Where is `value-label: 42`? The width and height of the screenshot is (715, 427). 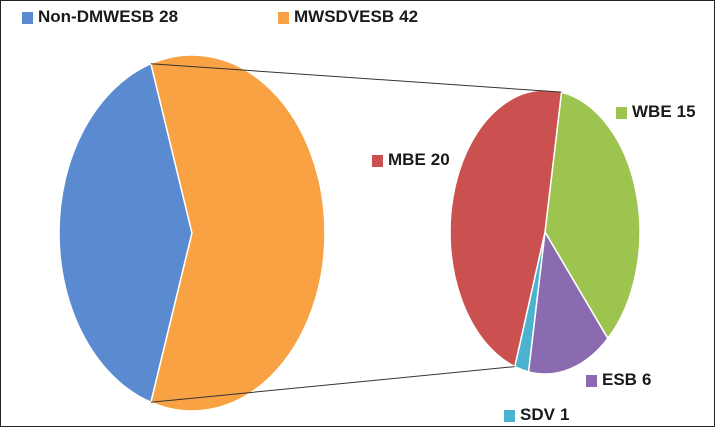
value-label: 42 is located at coordinates (408, 16).